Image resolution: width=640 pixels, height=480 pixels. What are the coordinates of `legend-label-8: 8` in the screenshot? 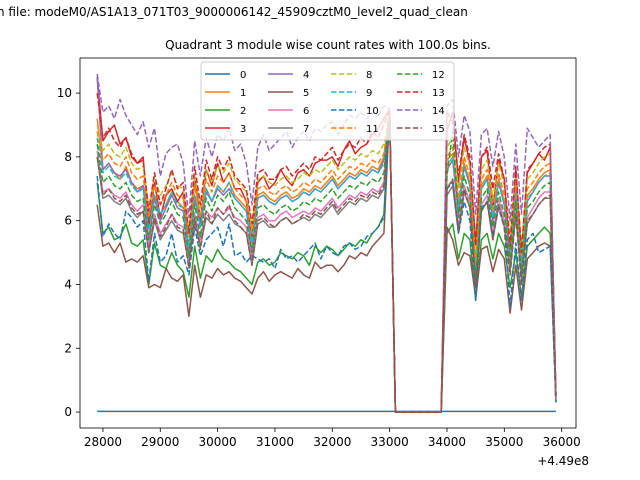 It's located at (369, 75).